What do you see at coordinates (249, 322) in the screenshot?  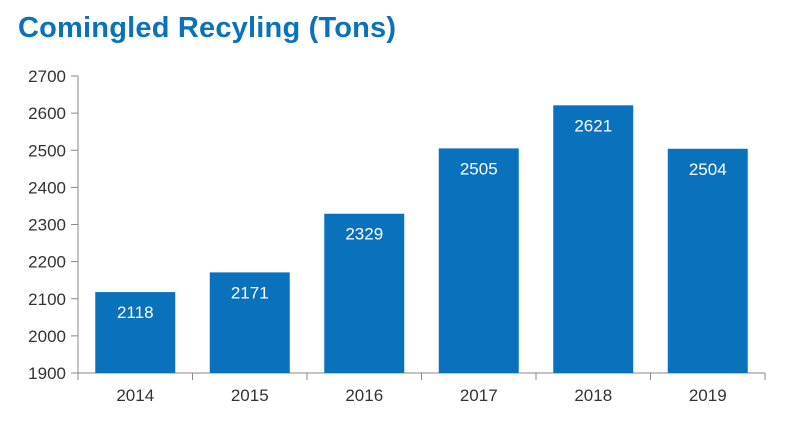 I see `bar-2015` at bounding box center [249, 322].